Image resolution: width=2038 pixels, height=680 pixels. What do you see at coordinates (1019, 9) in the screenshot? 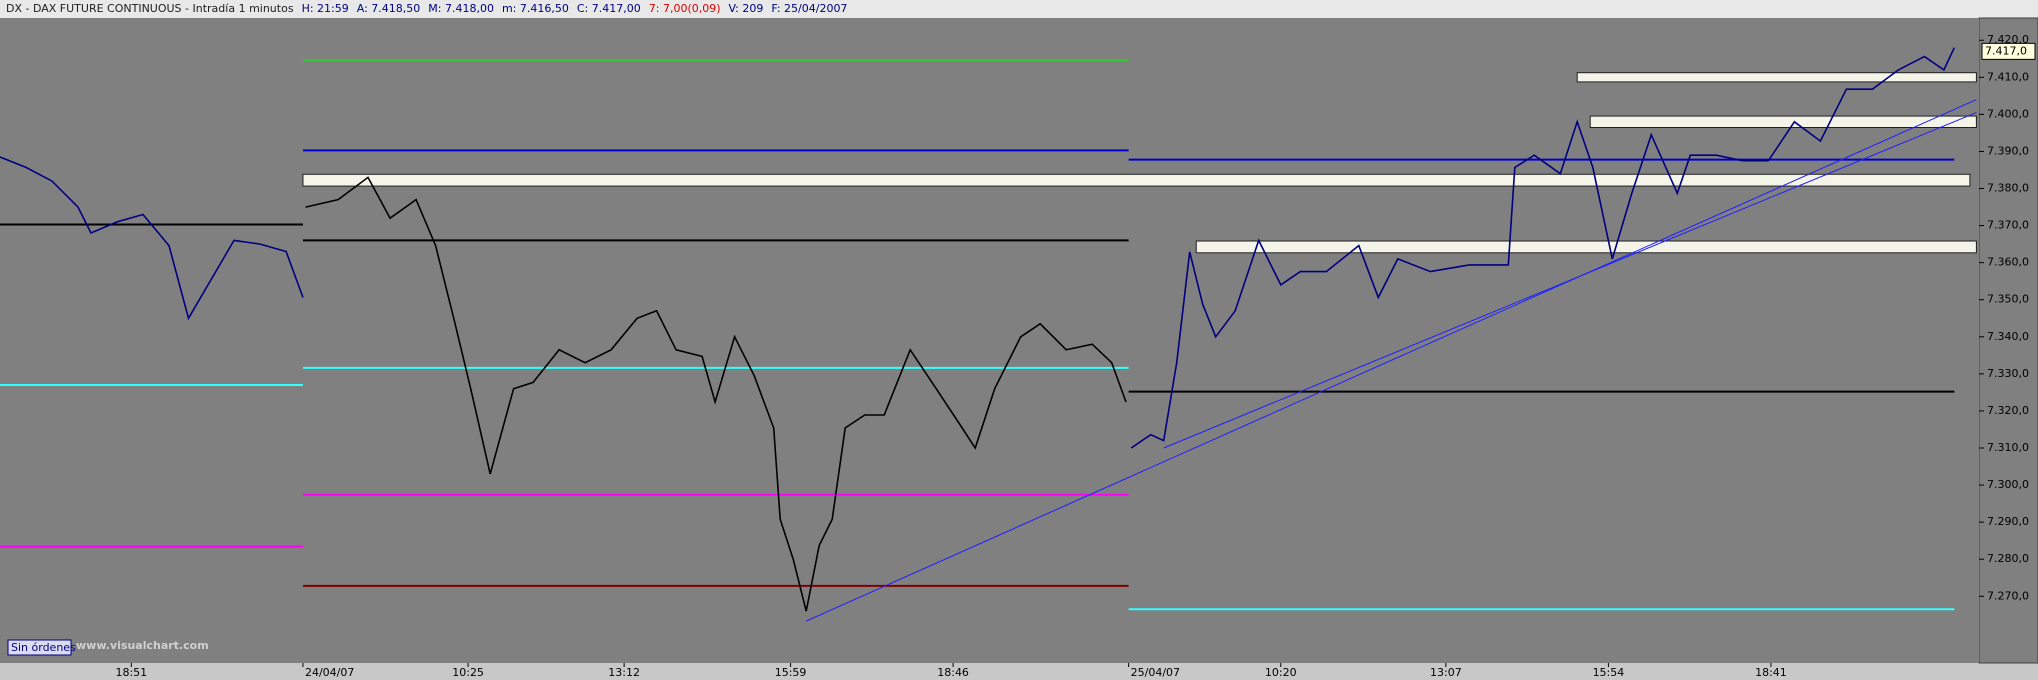
I see `header-bar` at bounding box center [1019, 9].